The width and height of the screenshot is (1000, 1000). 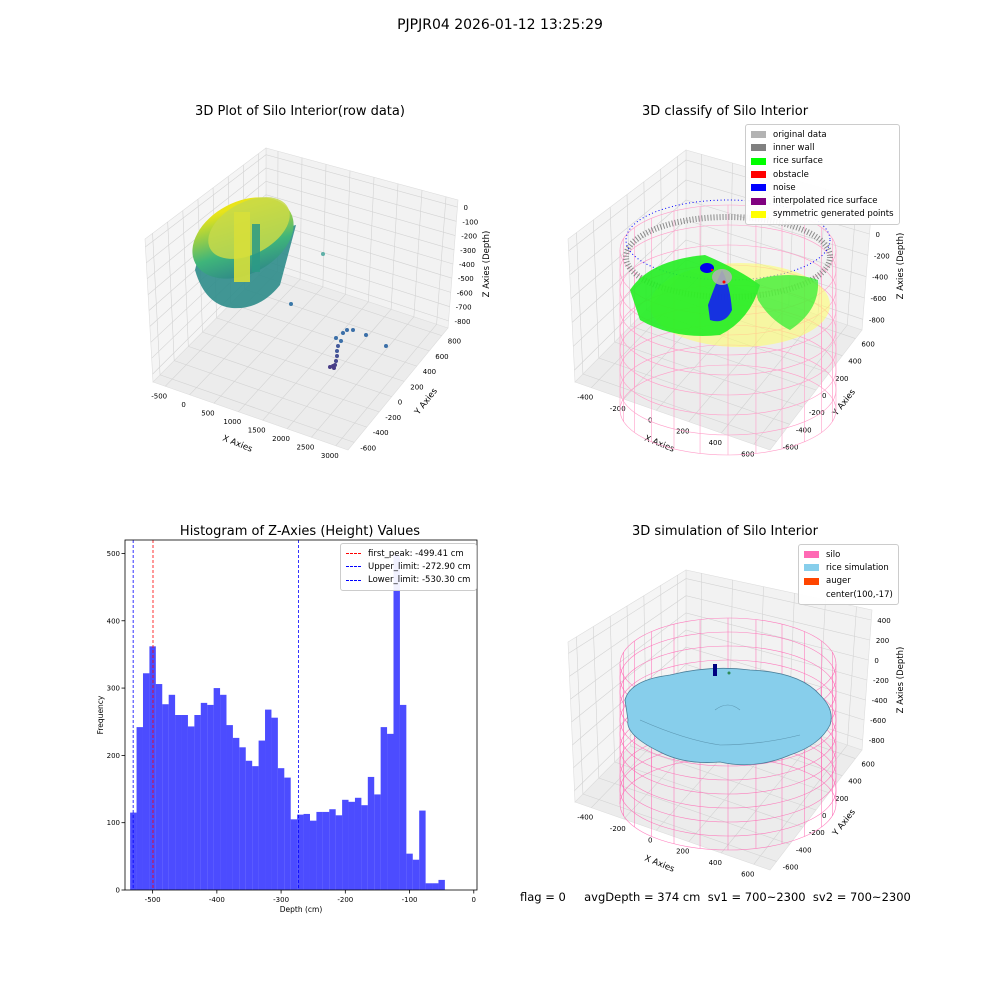 I want to click on legend-label: Lower_limit: -530.30 cm, so click(x=419, y=580).